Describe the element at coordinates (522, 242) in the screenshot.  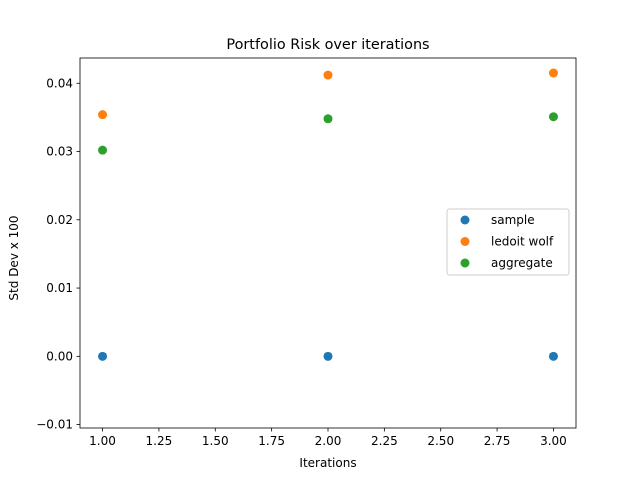
I see `legend-label-ledoit-wolf: ledoit wolf` at that location.